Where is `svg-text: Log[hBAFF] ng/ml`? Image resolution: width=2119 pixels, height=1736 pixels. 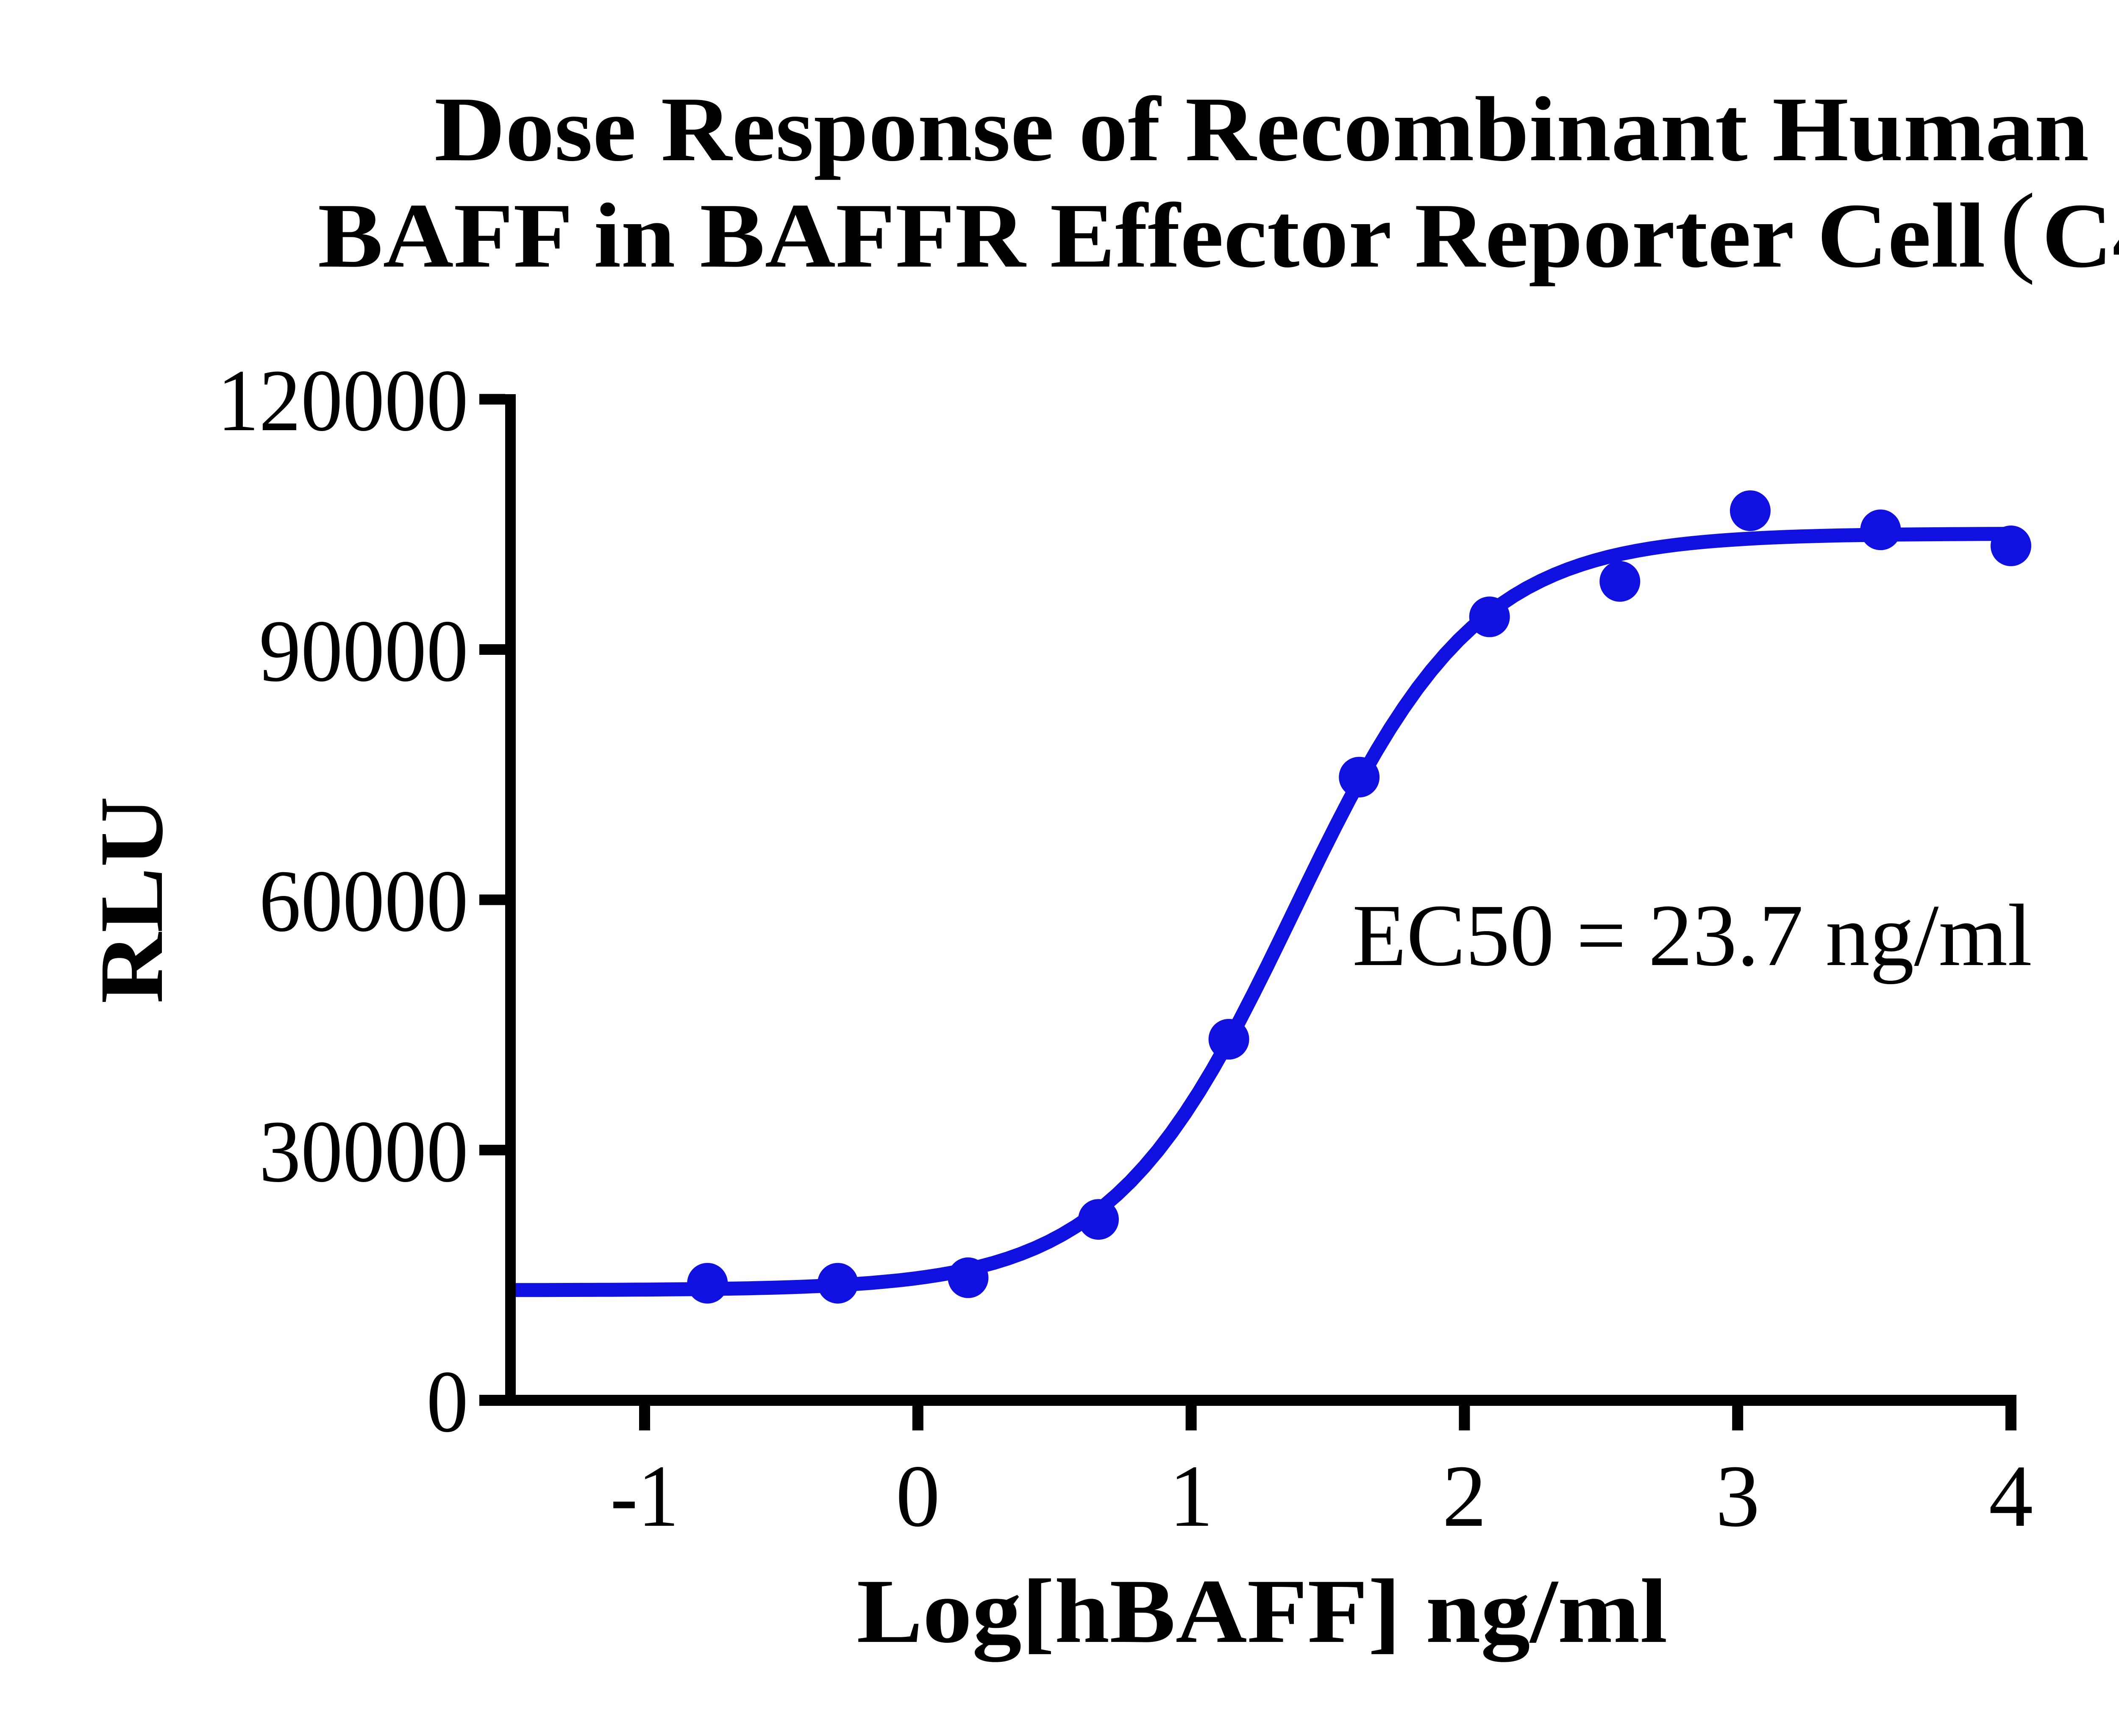
svg-text: Log[hBAFF] ng/ml is located at coordinates (1262, 1611).